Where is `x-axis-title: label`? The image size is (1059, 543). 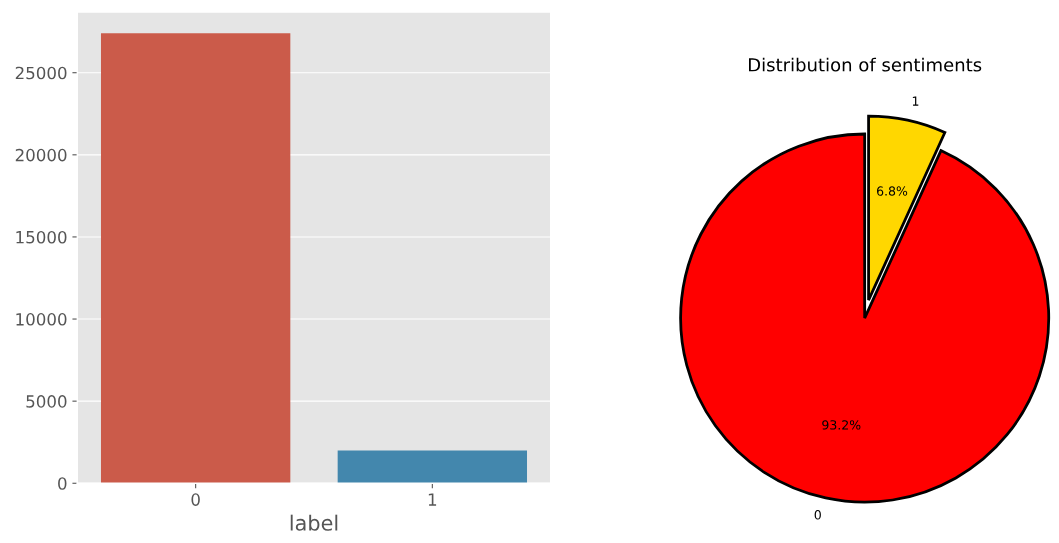
x-axis-title: label is located at coordinates (314, 522).